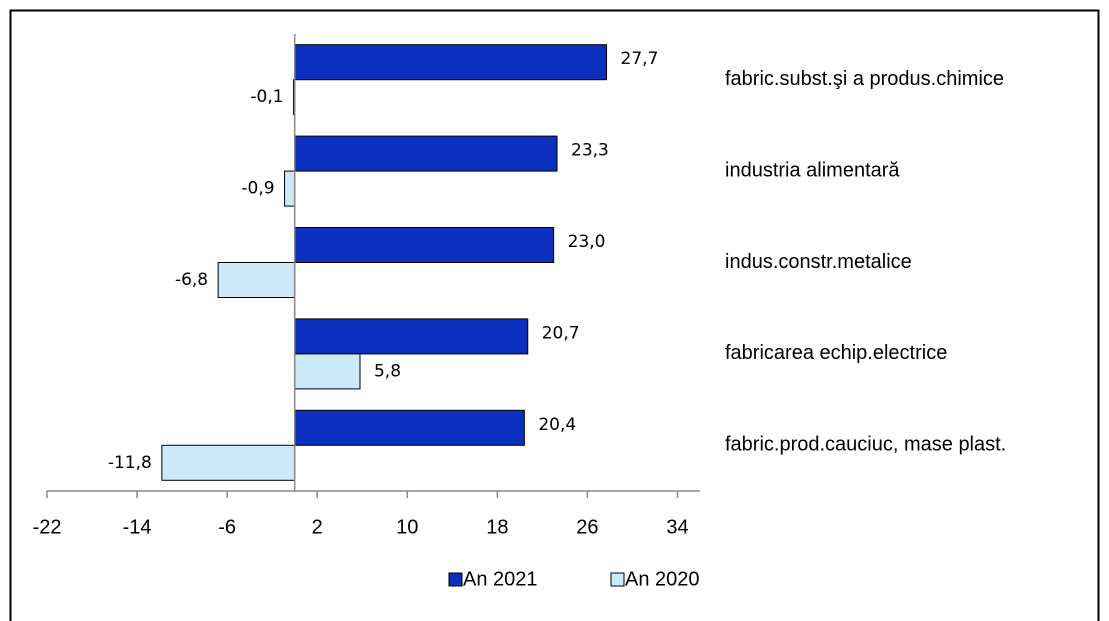 This screenshot has width=1109, height=621. What do you see at coordinates (191, 280) in the screenshot?
I see `value-label: -6,8` at bounding box center [191, 280].